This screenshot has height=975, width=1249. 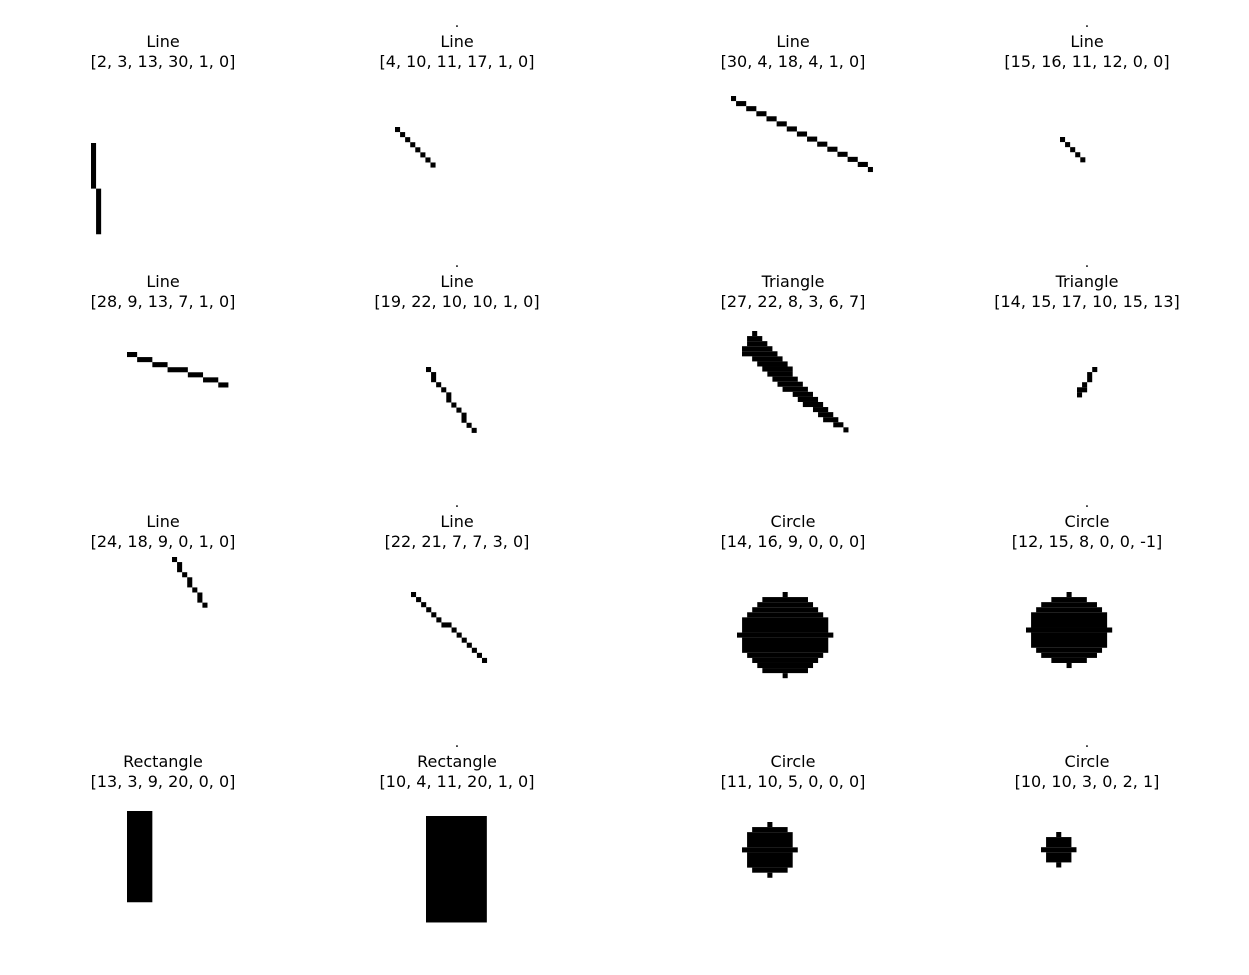 What do you see at coordinates (1087, 301) in the screenshot?
I see `panel-params: [14, 15, 17, 10, 15, 13]` at bounding box center [1087, 301].